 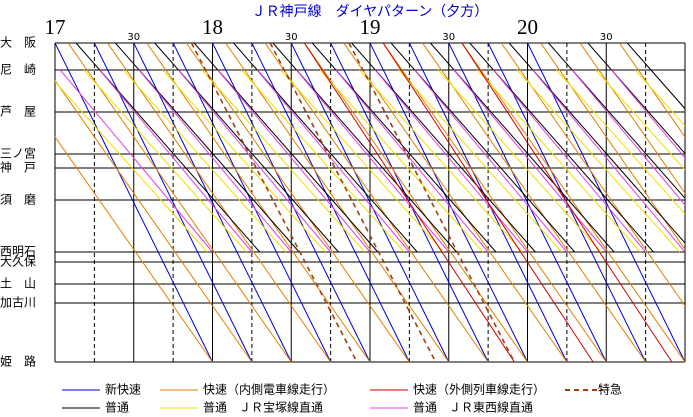 What do you see at coordinates (18, 302) in the screenshot?
I see `station-label: 加古川` at bounding box center [18, 302].